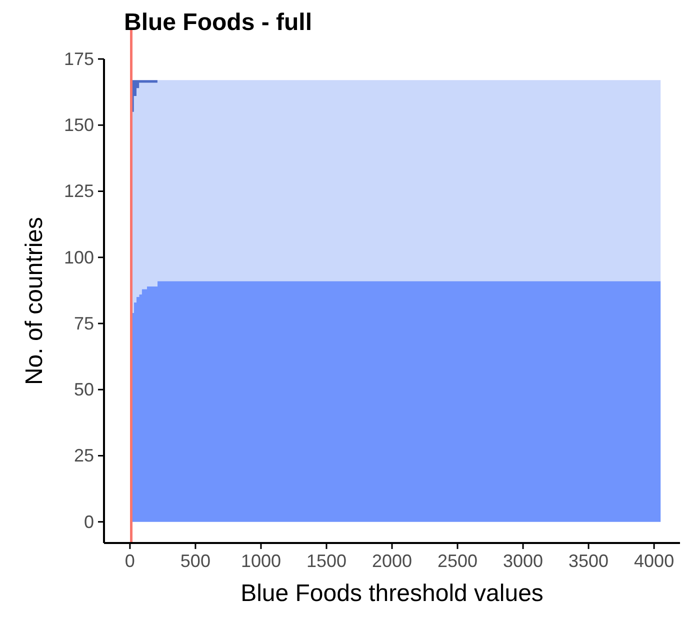 The height and width of the screenshot is (619, 694). I want to click on x-tick-label: 1500, so click(326, 561).